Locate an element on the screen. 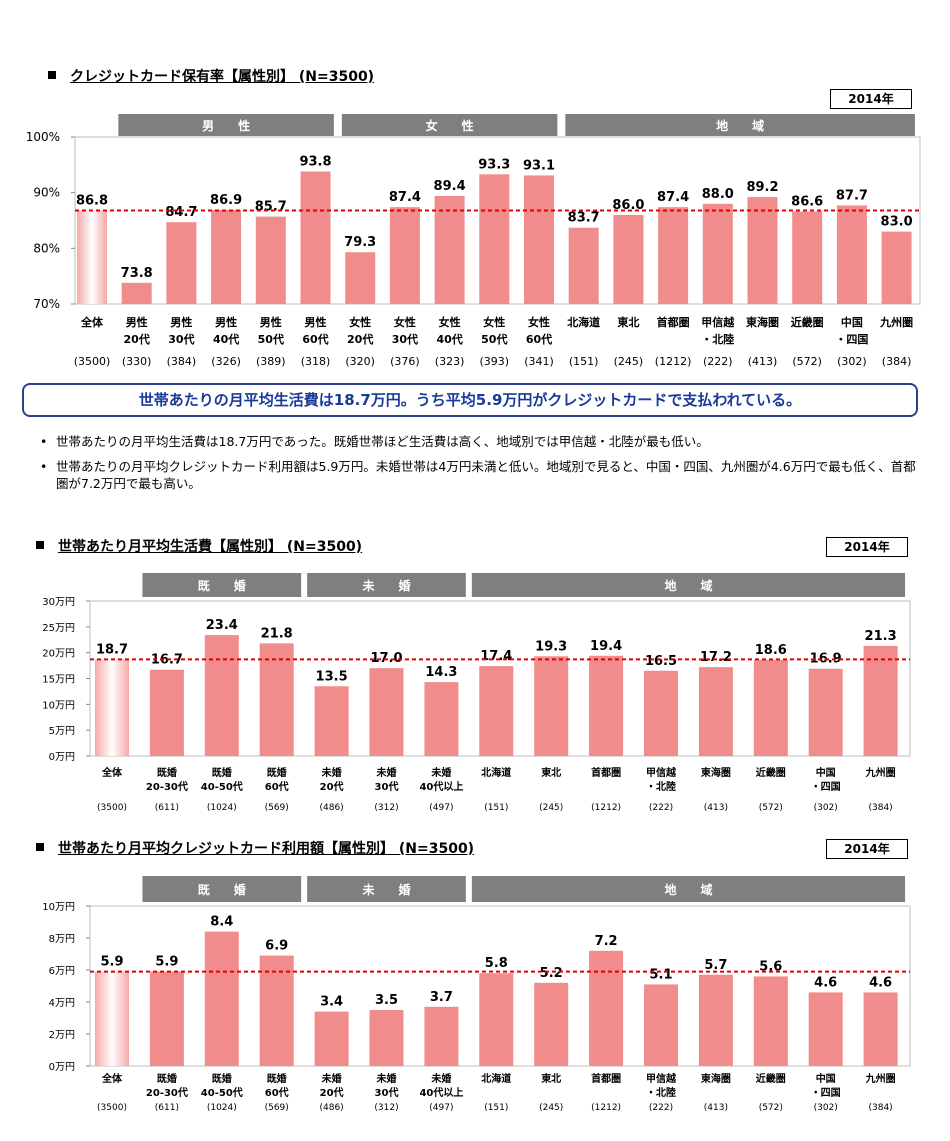 The height and width of the screenshot is (1141, 950). sample-count-label: (572) is located at coordinates (771, 808).